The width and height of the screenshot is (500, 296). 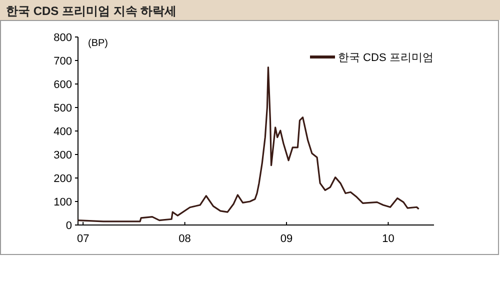 What do you see at coordinates (91, 11) in the screenshot?
I see `chart-title: 한국 CDS 프리미엄 지속 하락세` at bounding box center [91, 11].